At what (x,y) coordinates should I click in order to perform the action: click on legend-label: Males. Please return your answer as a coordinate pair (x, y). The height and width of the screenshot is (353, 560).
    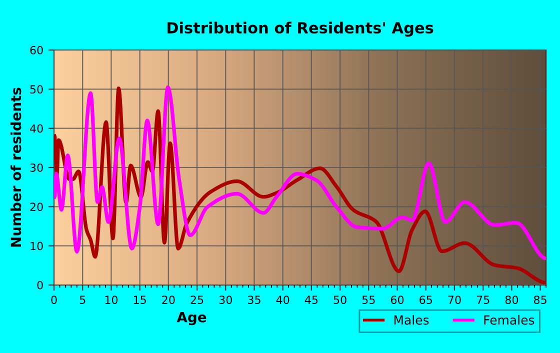
    Looking at the image, I should click on (411, 320).